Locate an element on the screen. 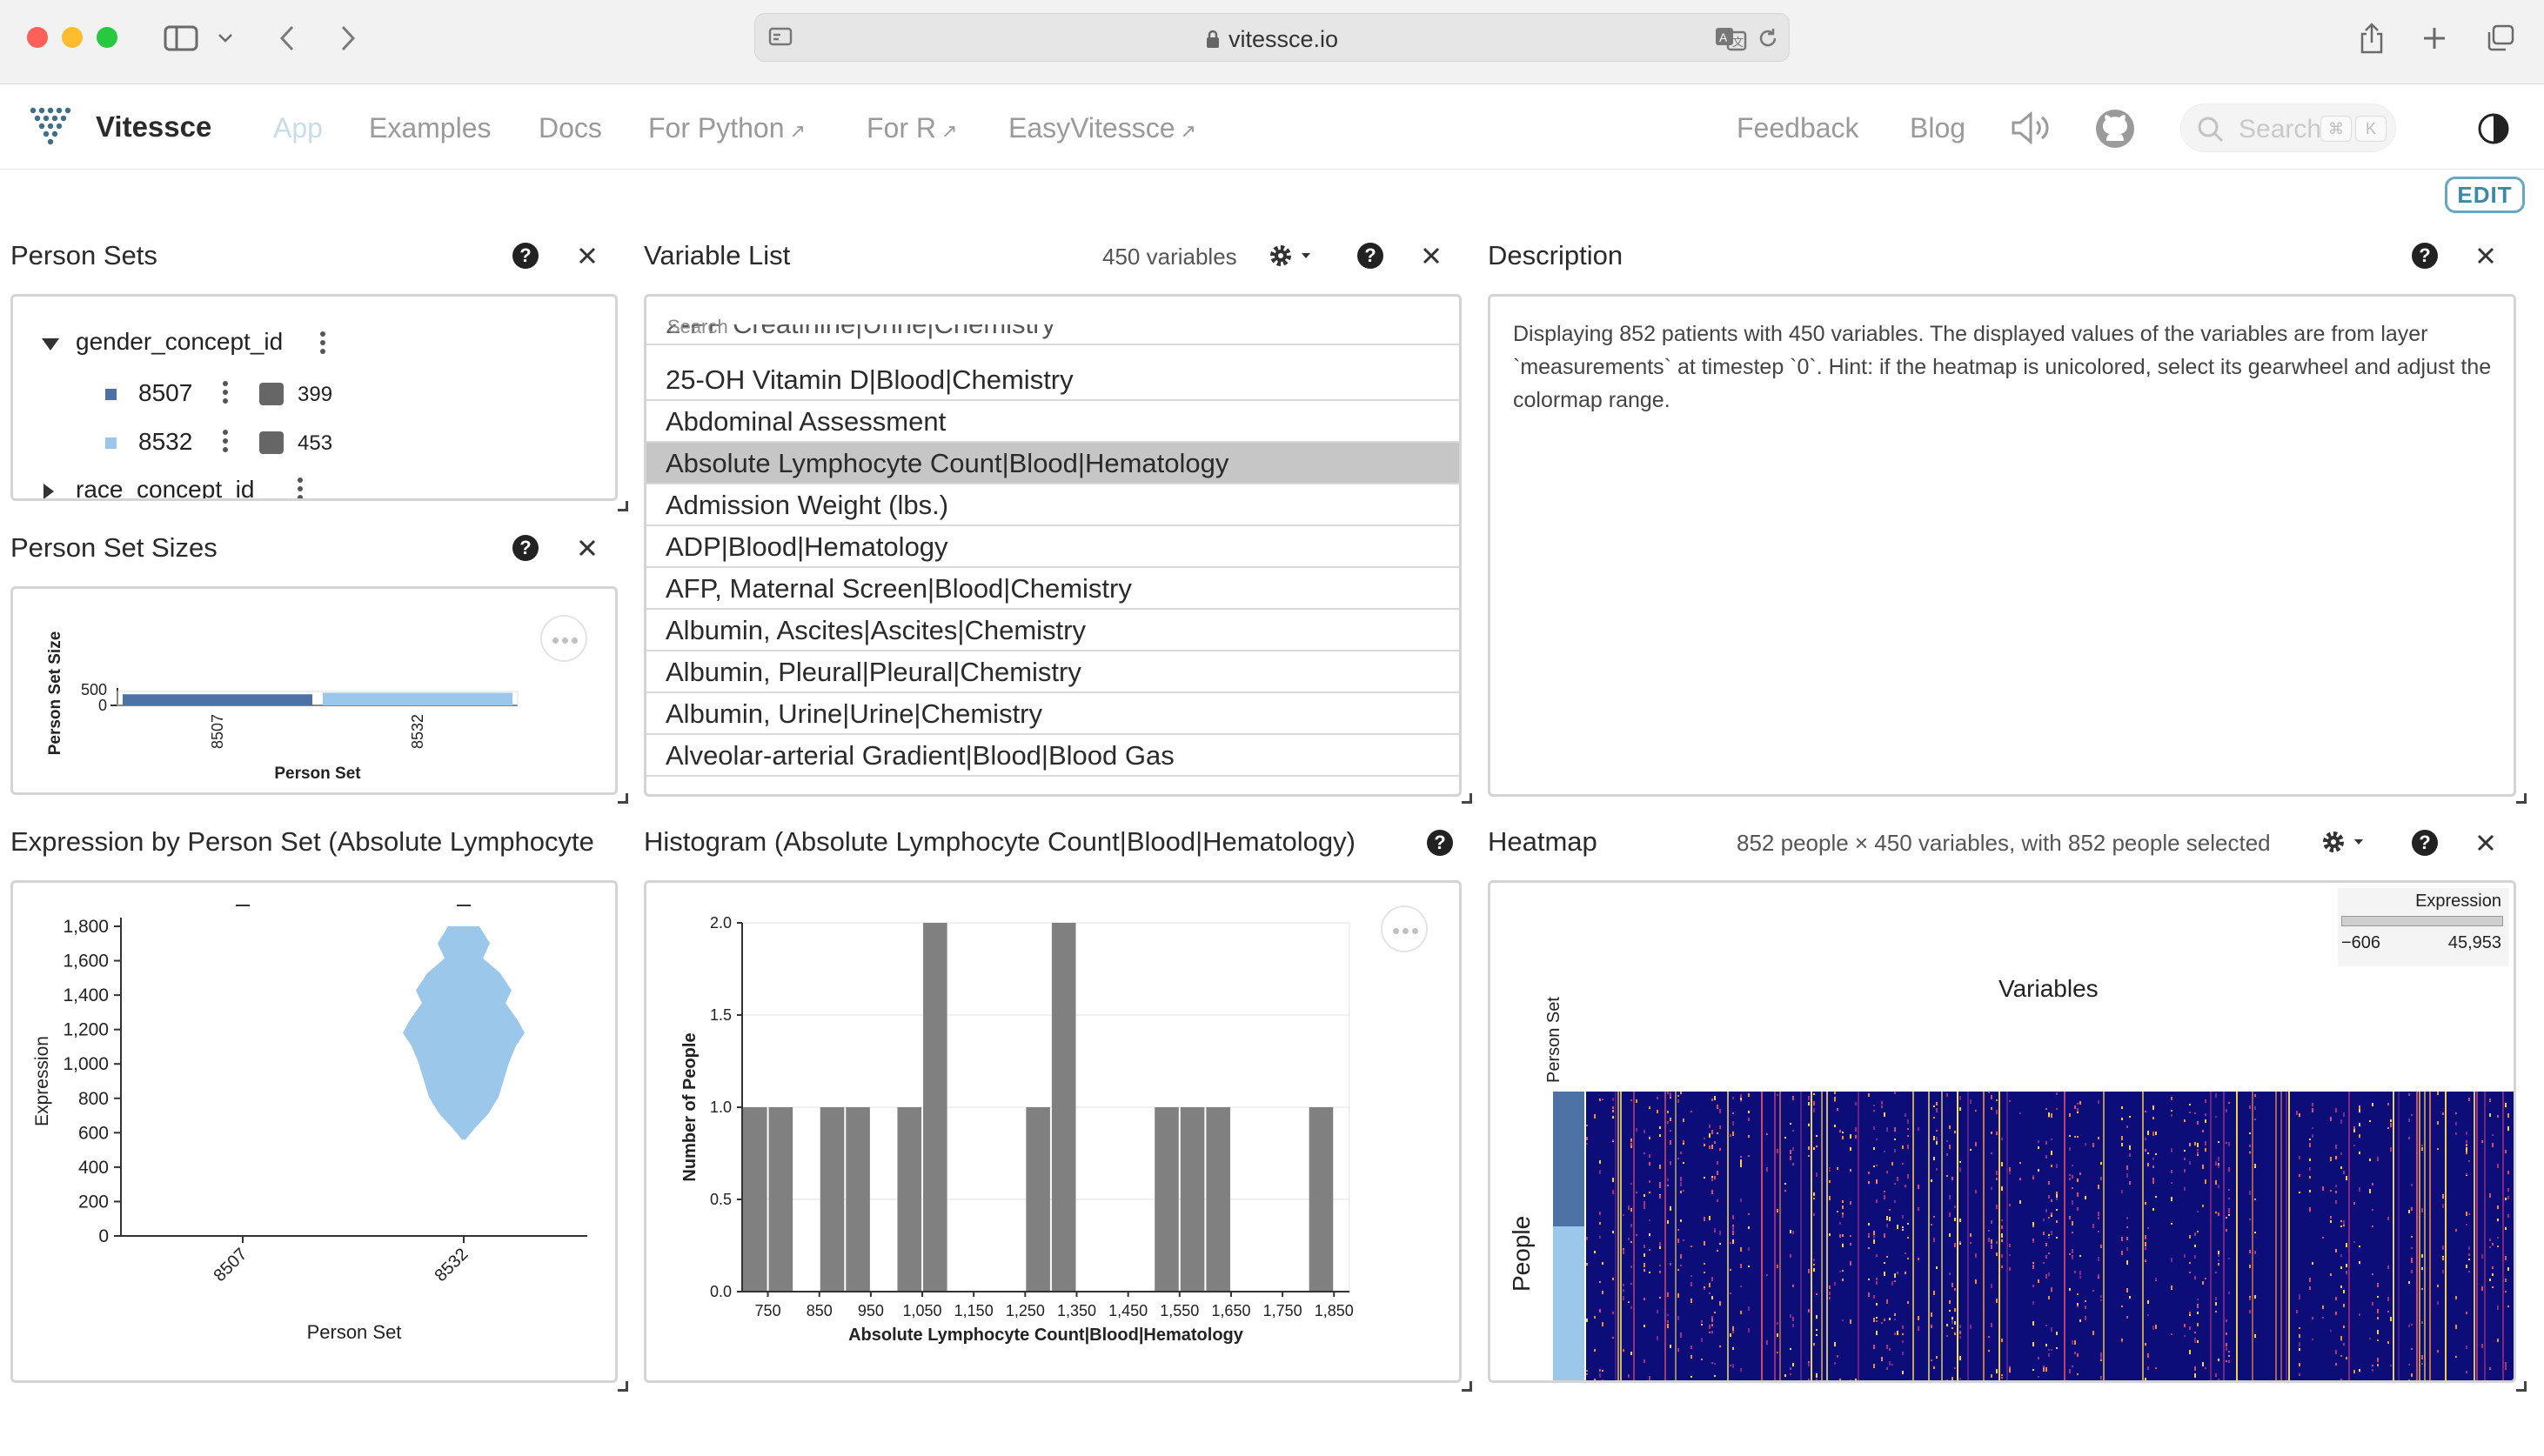  nav-link-for-r: For R ↗ is located at coordinates (912, 128).